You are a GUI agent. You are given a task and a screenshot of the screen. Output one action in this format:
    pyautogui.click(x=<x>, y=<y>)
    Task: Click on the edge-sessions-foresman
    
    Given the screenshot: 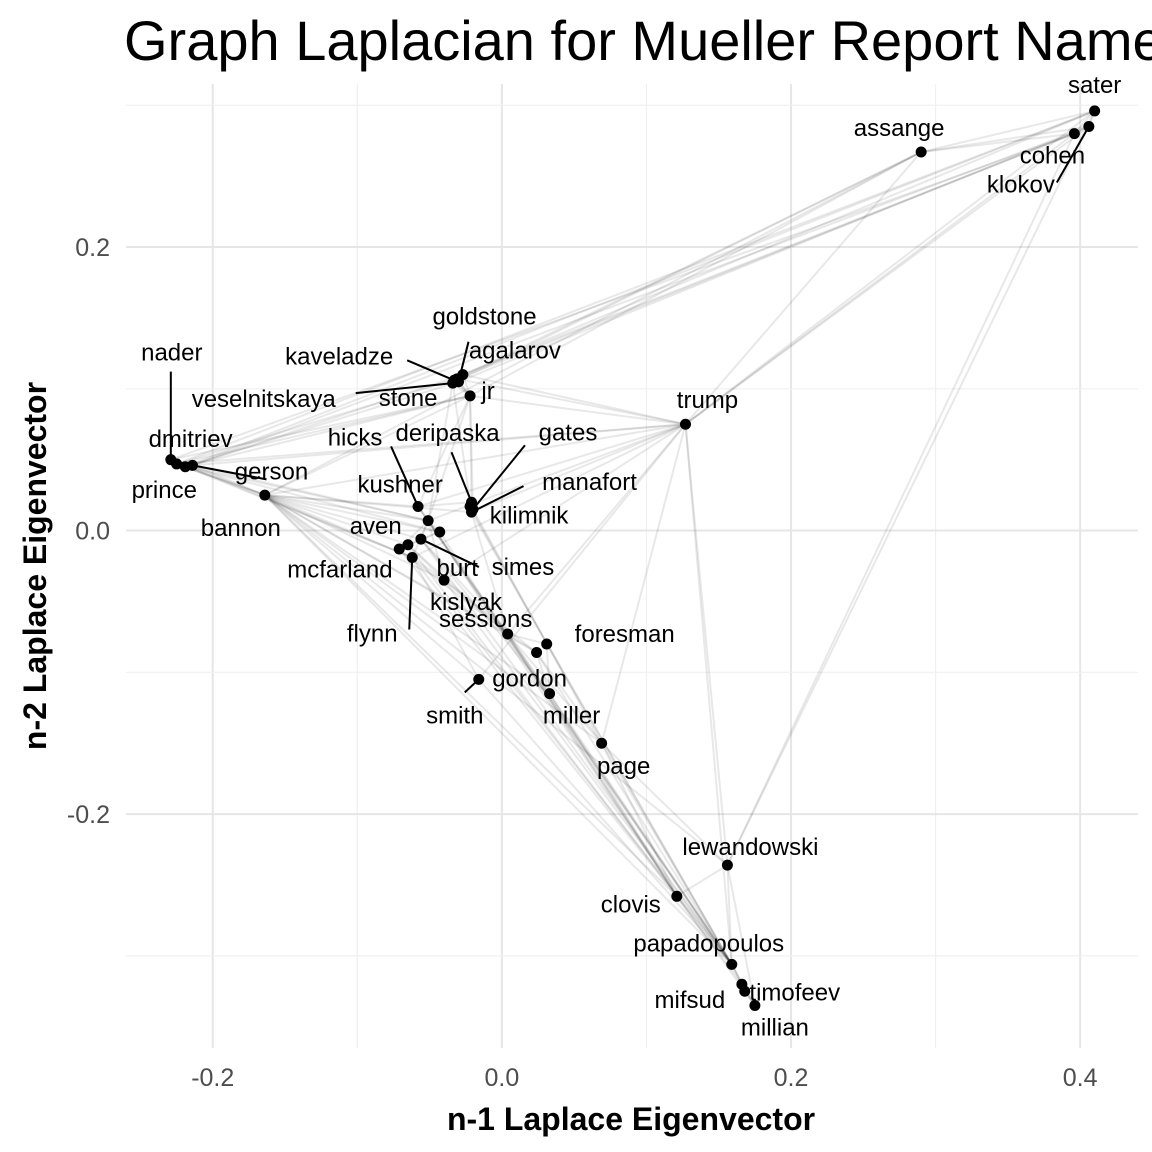 What is the action you would take?
    pyautogui.click(x=527, y=639)
    